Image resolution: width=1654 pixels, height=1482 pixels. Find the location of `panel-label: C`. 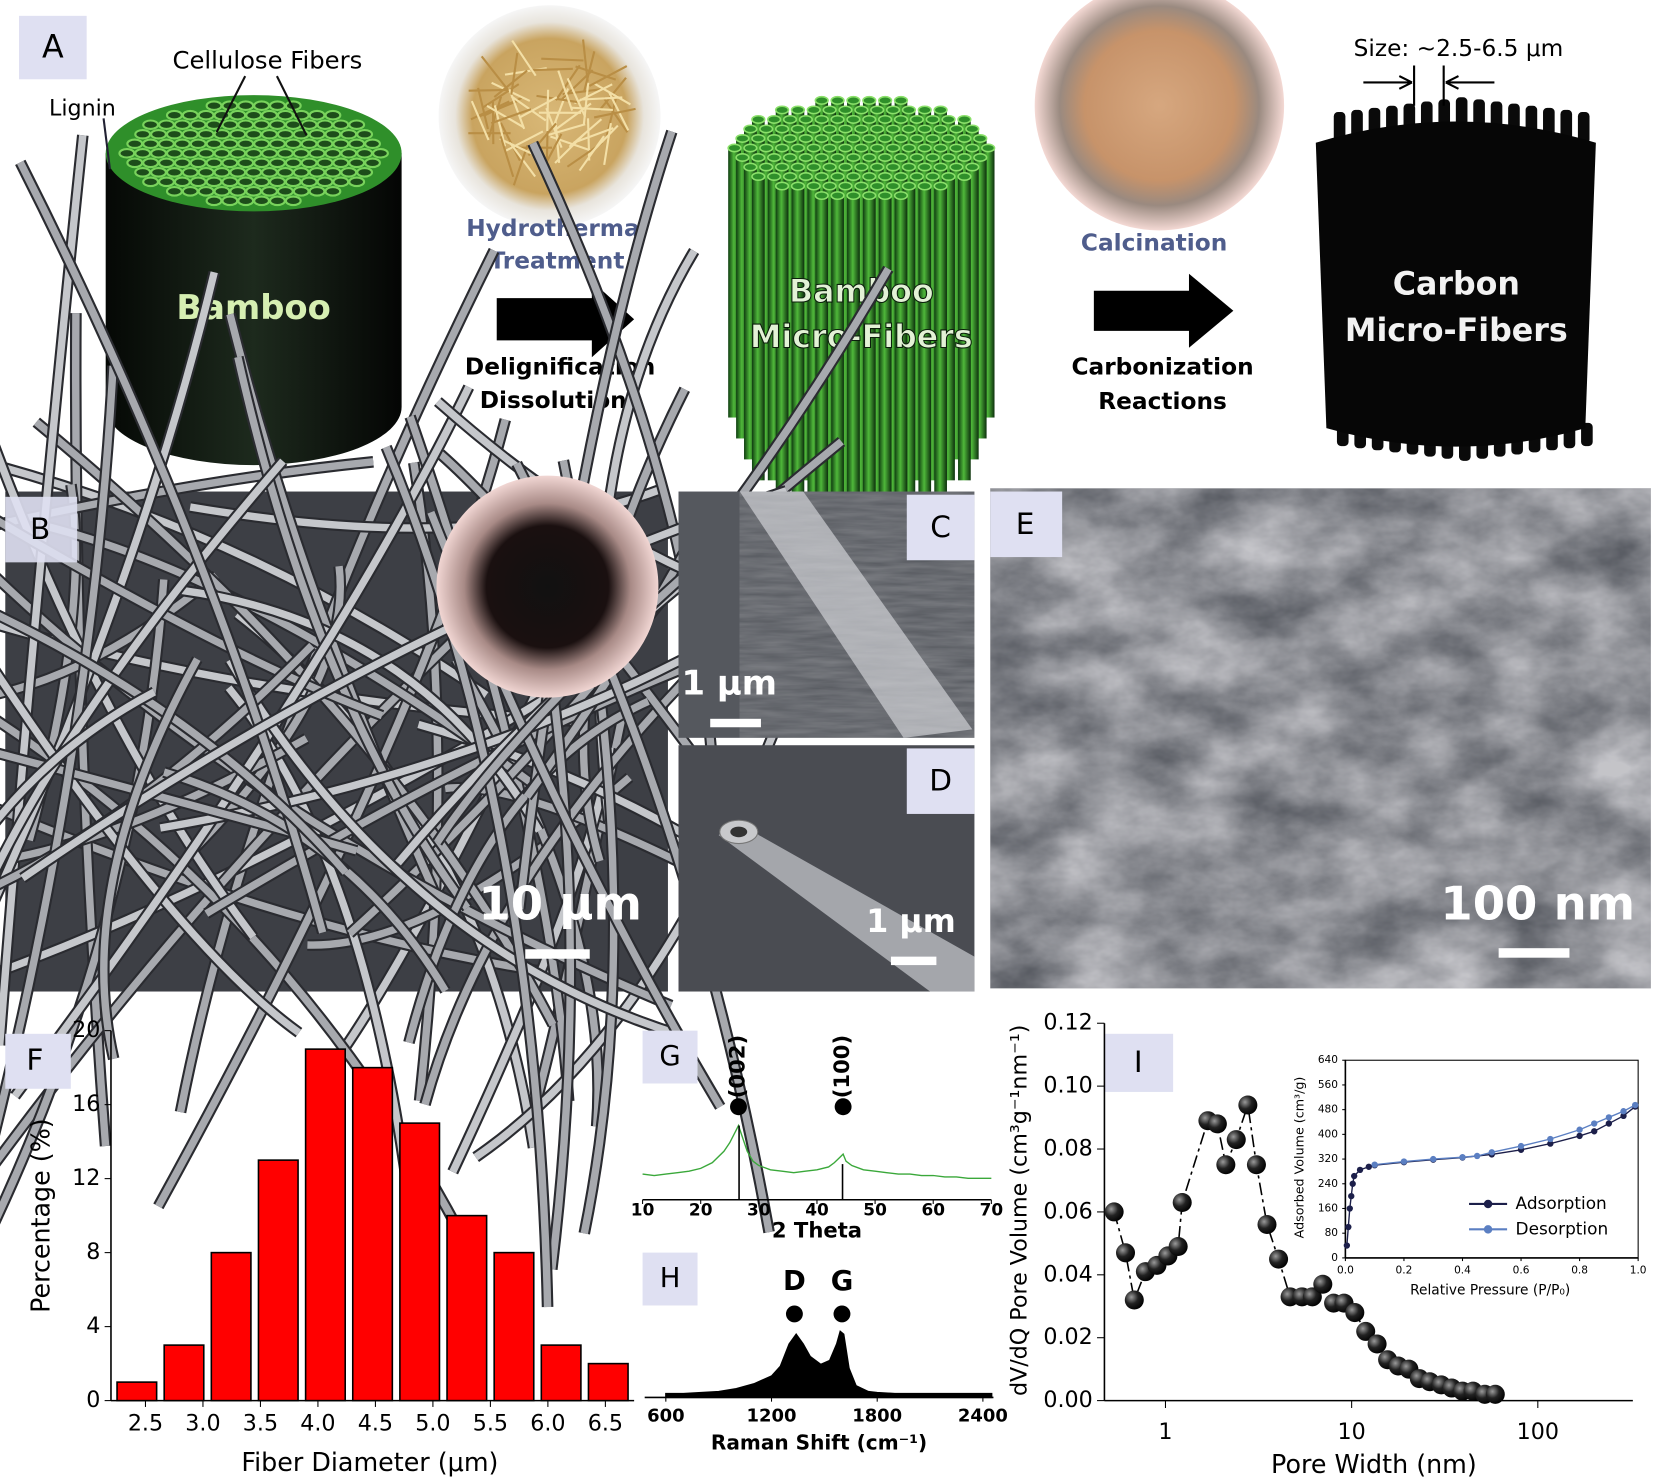

panel-label: C is located at coordinates (940, 527).